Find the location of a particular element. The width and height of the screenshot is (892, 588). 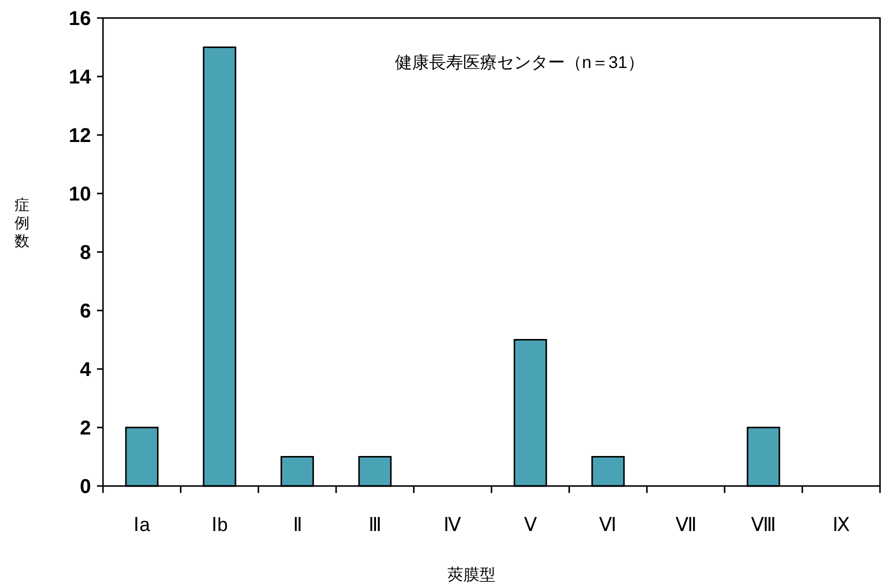

y-tick-label: 2 is located at coordinates (85, 429).